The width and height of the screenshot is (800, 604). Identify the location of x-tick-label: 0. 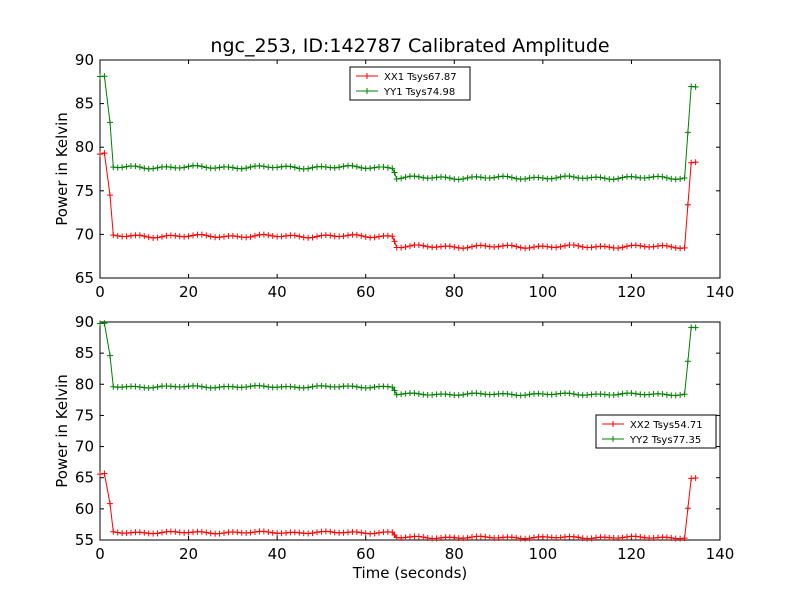
(100, 292).